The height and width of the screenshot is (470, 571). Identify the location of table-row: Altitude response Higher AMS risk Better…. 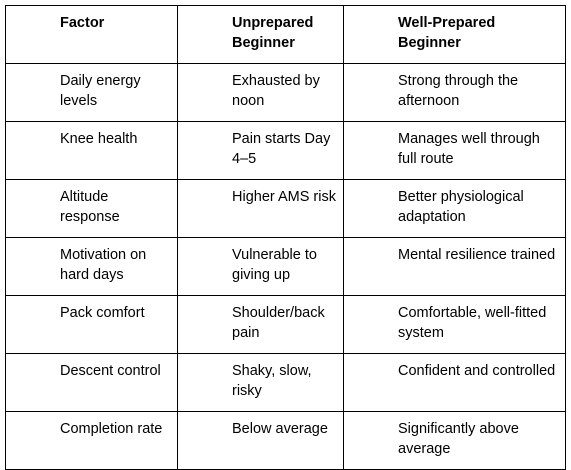
(285, 208).